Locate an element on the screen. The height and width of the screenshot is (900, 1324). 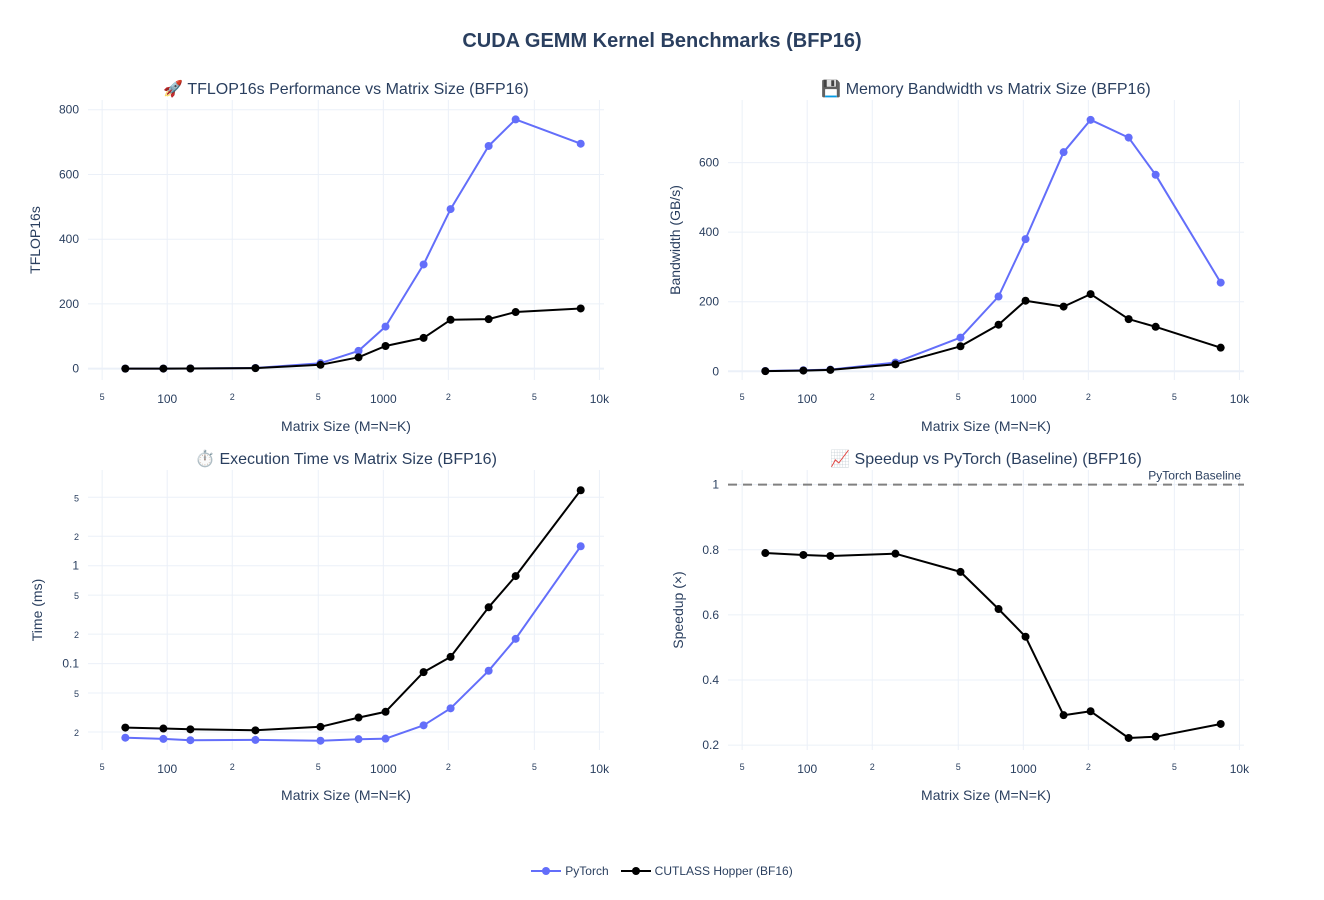
legend-item-cutlass: CUTLASS Hopper (BF16) is located at coordinates (706, 871).